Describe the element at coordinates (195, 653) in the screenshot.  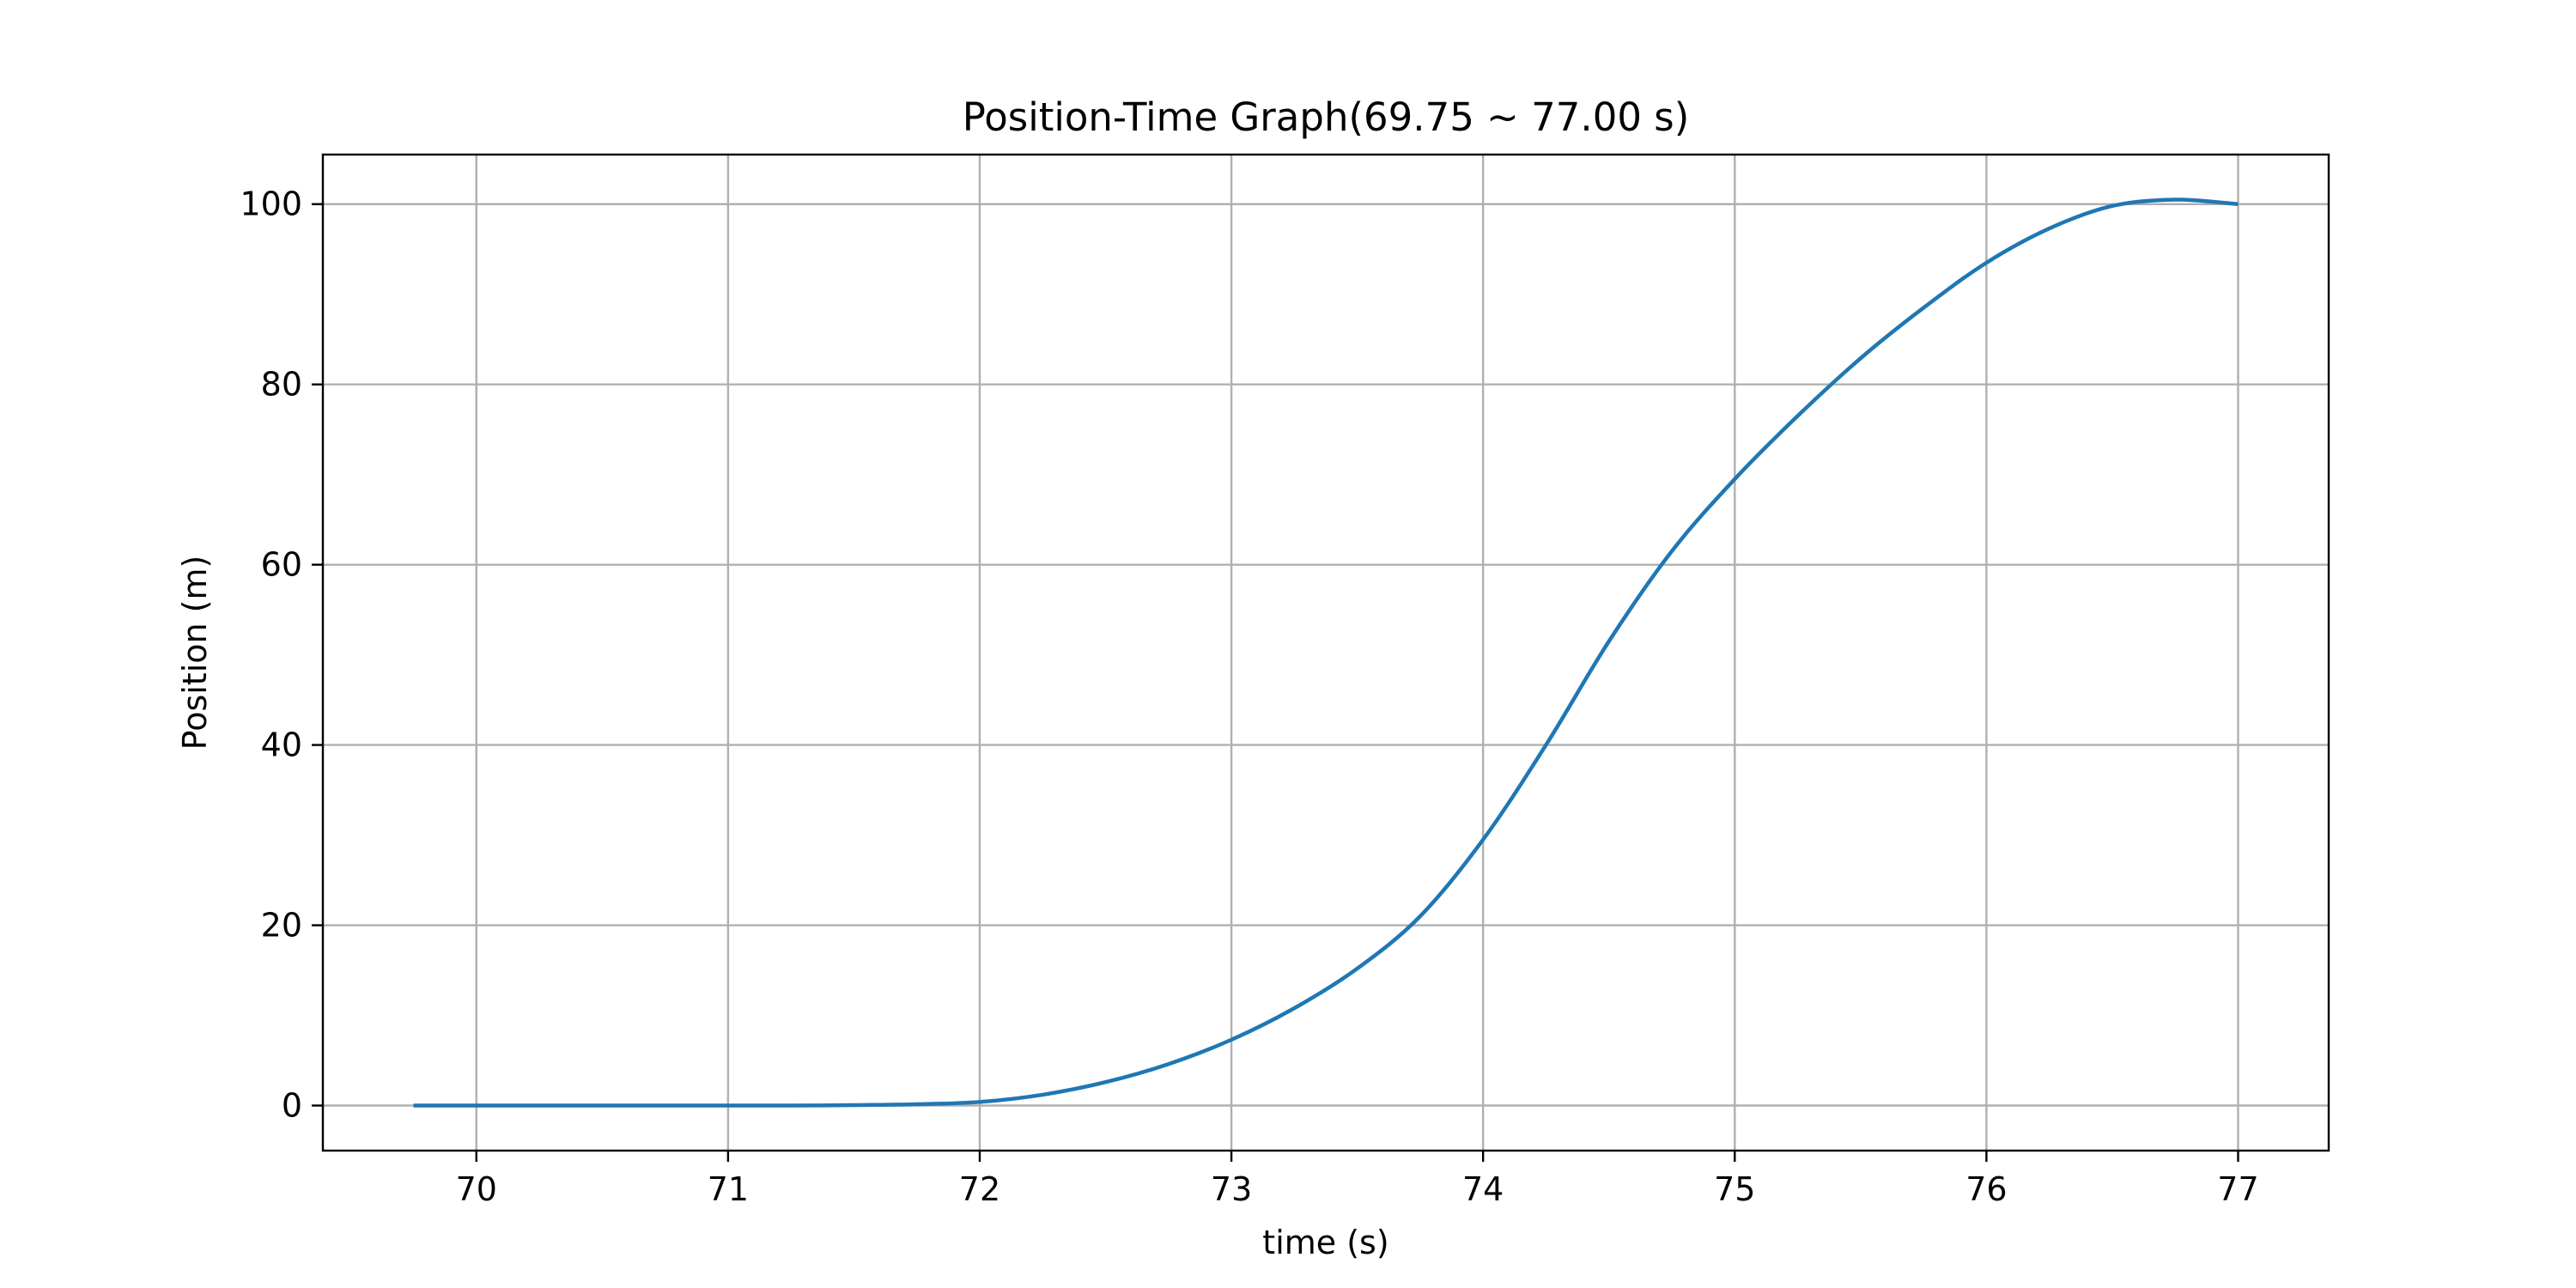
I see `y-axis-label: Position (m)` at that location.